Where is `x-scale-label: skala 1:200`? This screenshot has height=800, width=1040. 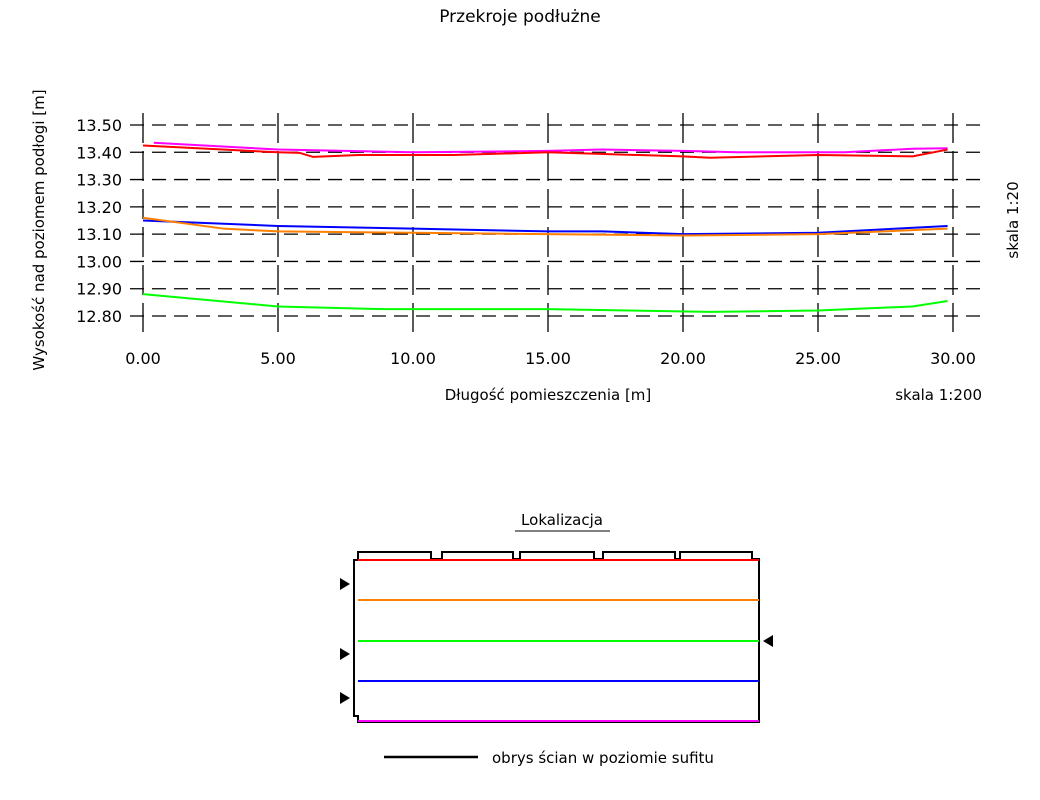 x-scale-label: skala 1:200 is located at coordinates (938, 395).